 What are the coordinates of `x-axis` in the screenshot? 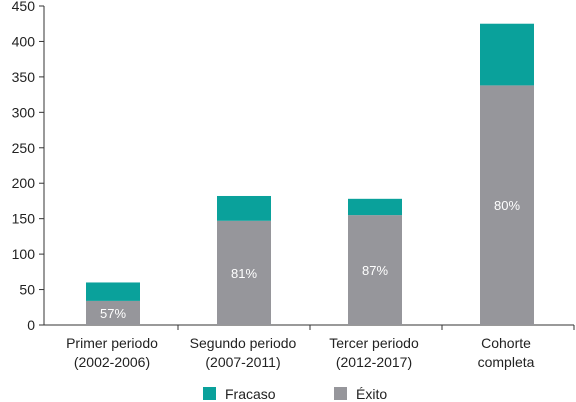 It's located at (309, 327).